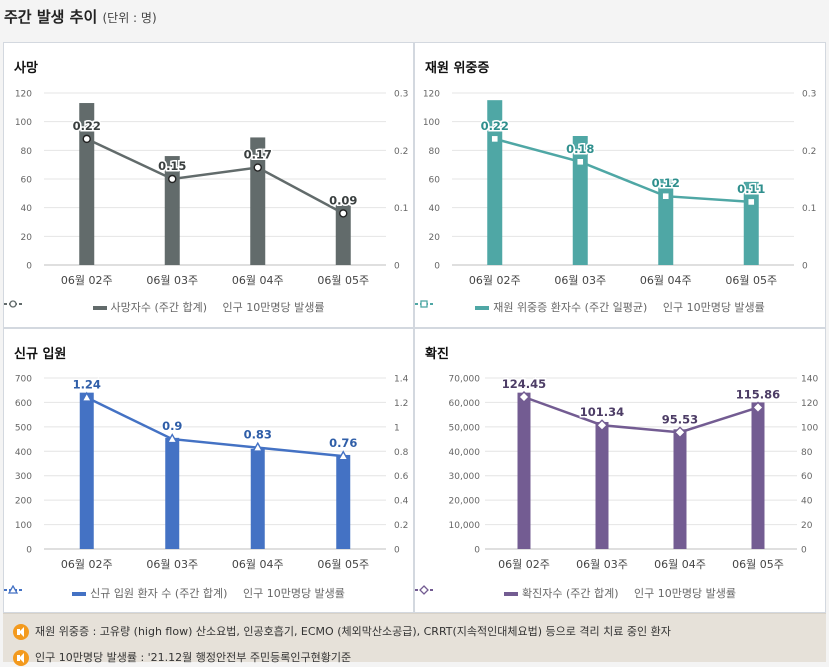  Describe the element at coordinates (680, 419) in the screenshot. I see `data-label: 95.53` at that location.